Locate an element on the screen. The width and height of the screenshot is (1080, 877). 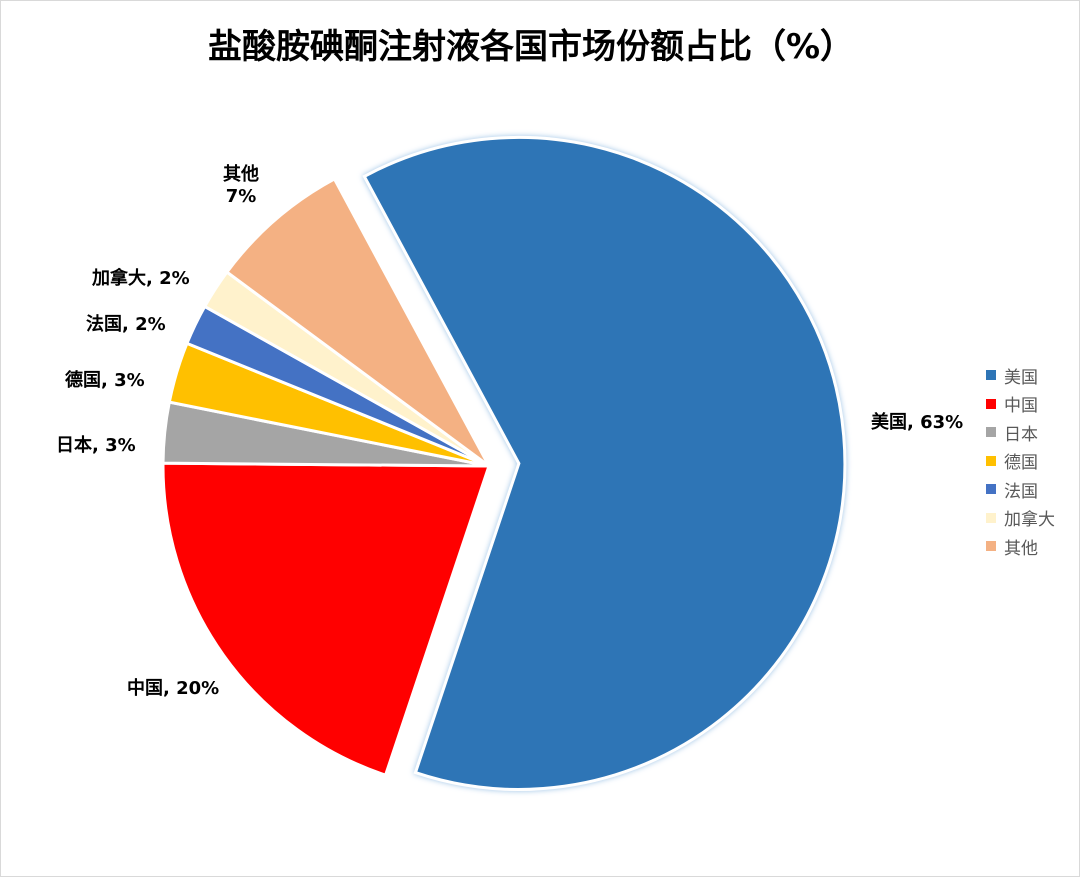
legend-item: 中国 is located at coordinates (1020, 404).